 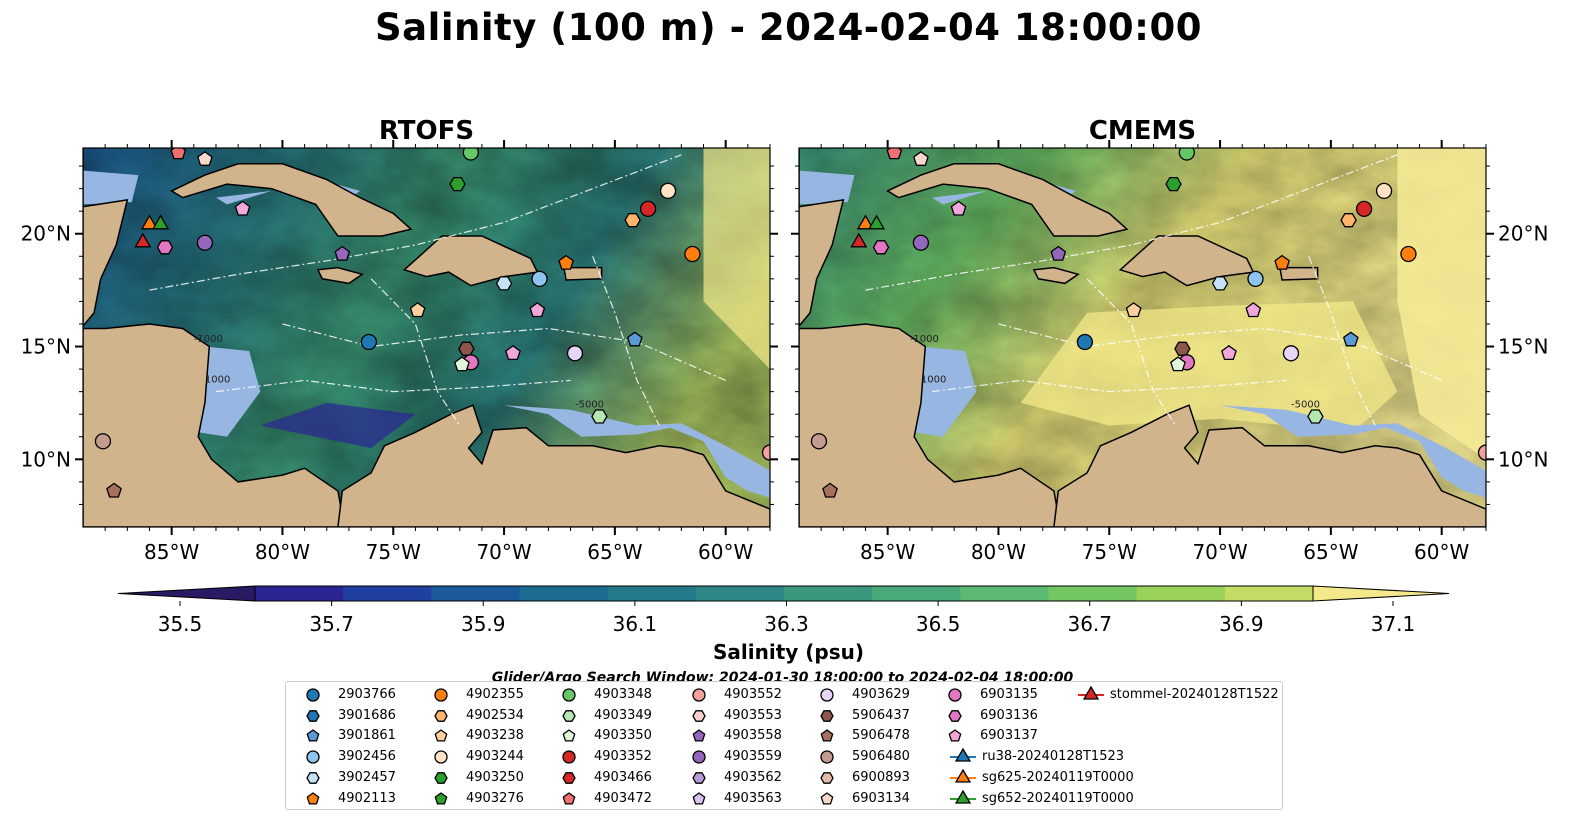 I want to click on legend-label: 4903238, so click(x=495, y=736).